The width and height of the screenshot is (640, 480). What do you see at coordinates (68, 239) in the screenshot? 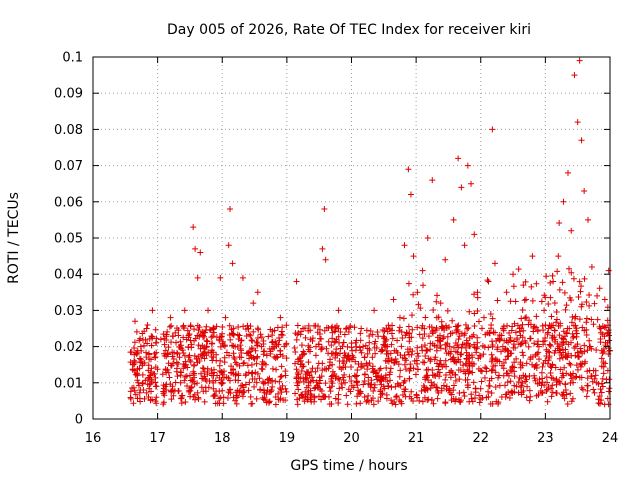
I see `y-tick-labels: 0 0.01 0.02 0.03 0.04 0.05 0.06 0.07 0.08 0.09 0.1` at bounding box center [68, 239].